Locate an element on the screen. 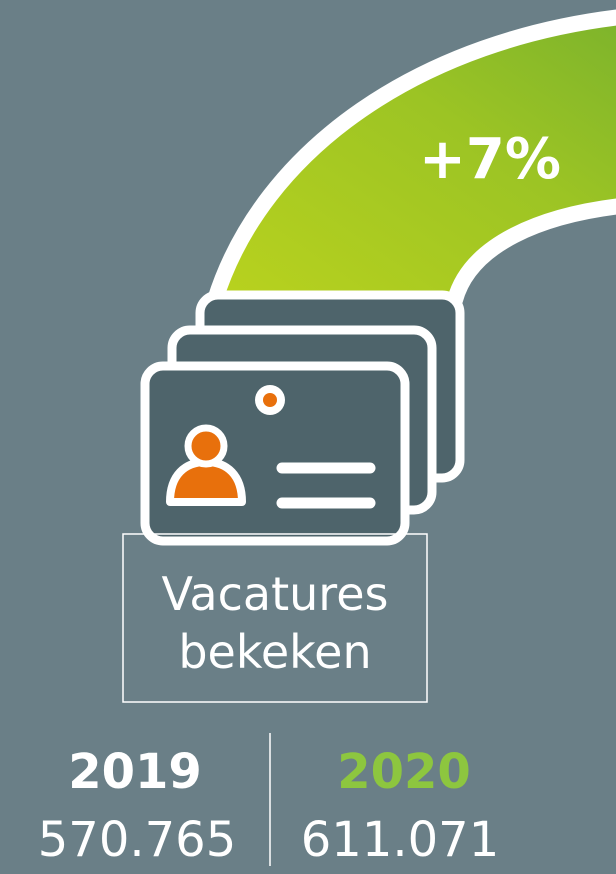 This screenshot has width=616, height=874. year: 2020 is located at coordinates (404, 772).